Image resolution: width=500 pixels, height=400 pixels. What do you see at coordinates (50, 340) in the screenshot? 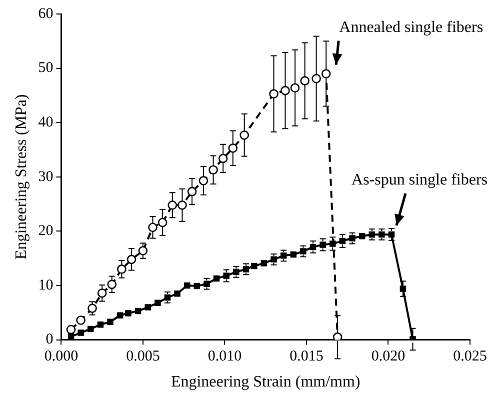
I see `y-tick-label: 0` at bounding box center [50, 340].